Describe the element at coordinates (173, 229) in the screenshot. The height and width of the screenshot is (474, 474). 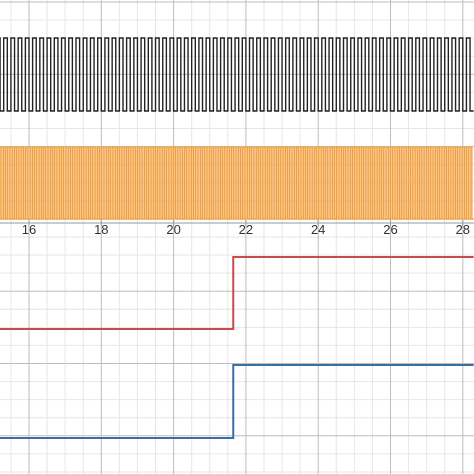
I see `x-tick-label: 20` at that location.